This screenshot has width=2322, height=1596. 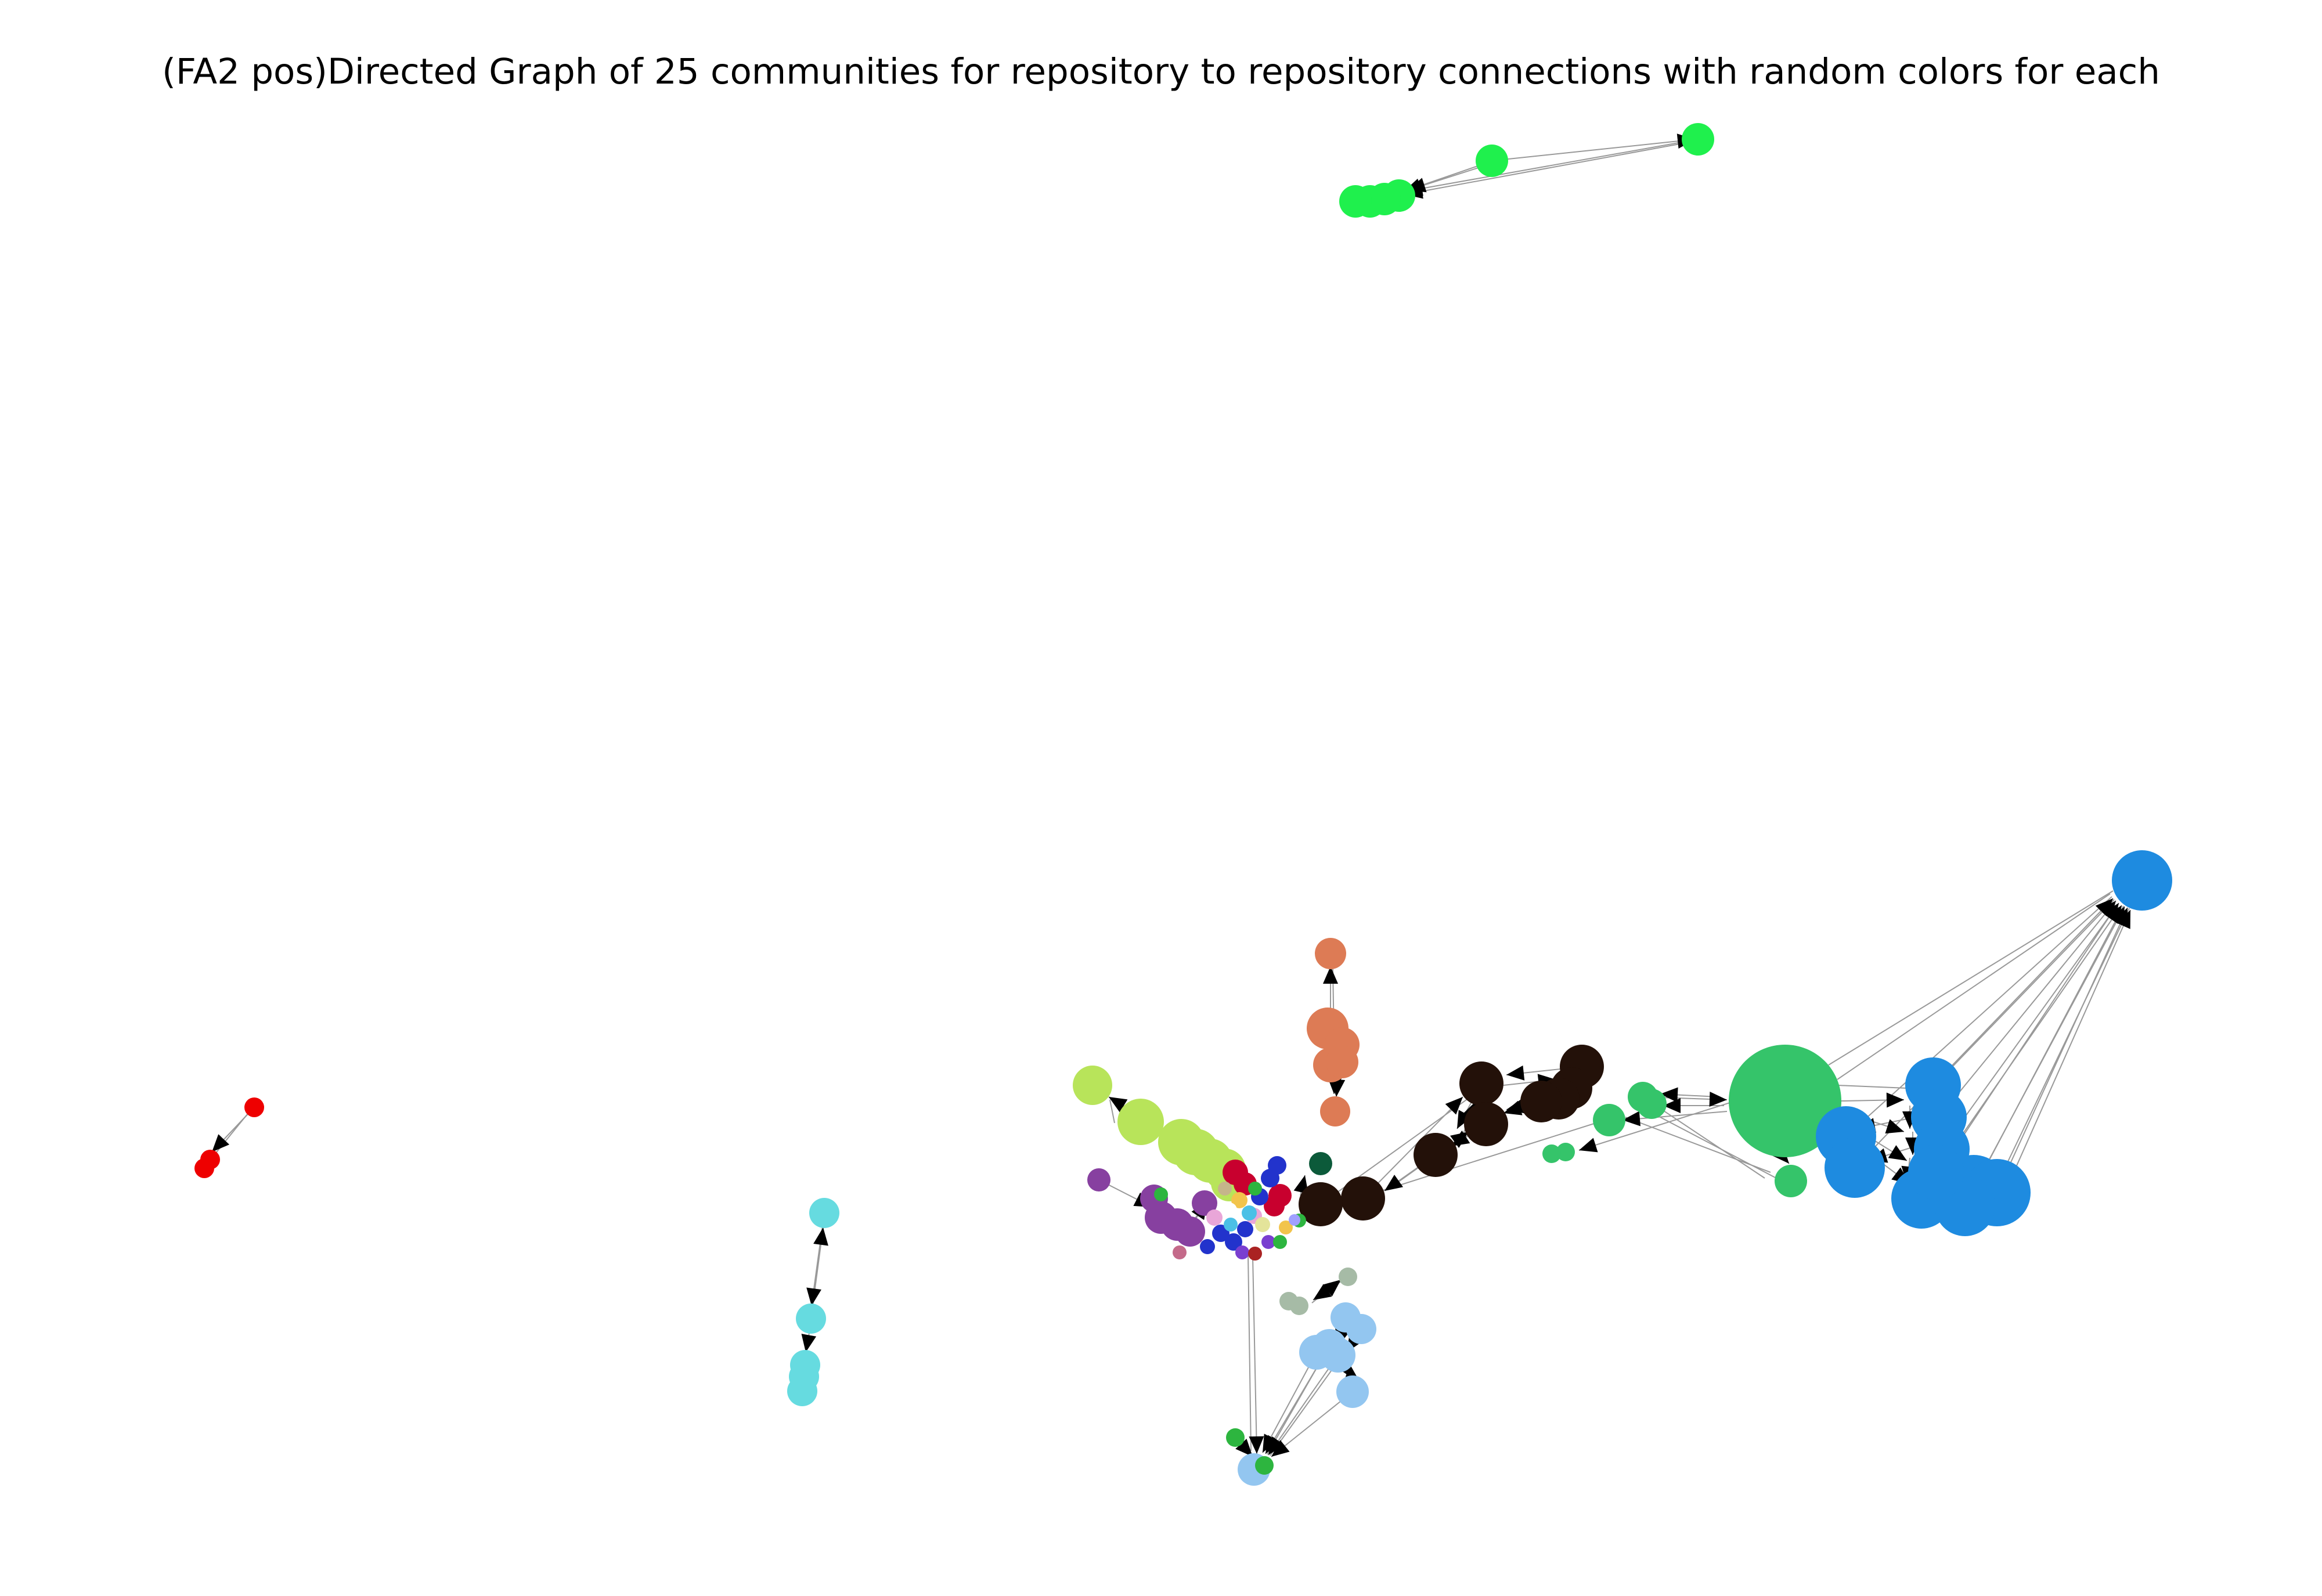 What do you see at coordinates (1294, 1220) in the screenshot?
I see `graph-node-periwinkle` at bounding box center [1294, 1220].